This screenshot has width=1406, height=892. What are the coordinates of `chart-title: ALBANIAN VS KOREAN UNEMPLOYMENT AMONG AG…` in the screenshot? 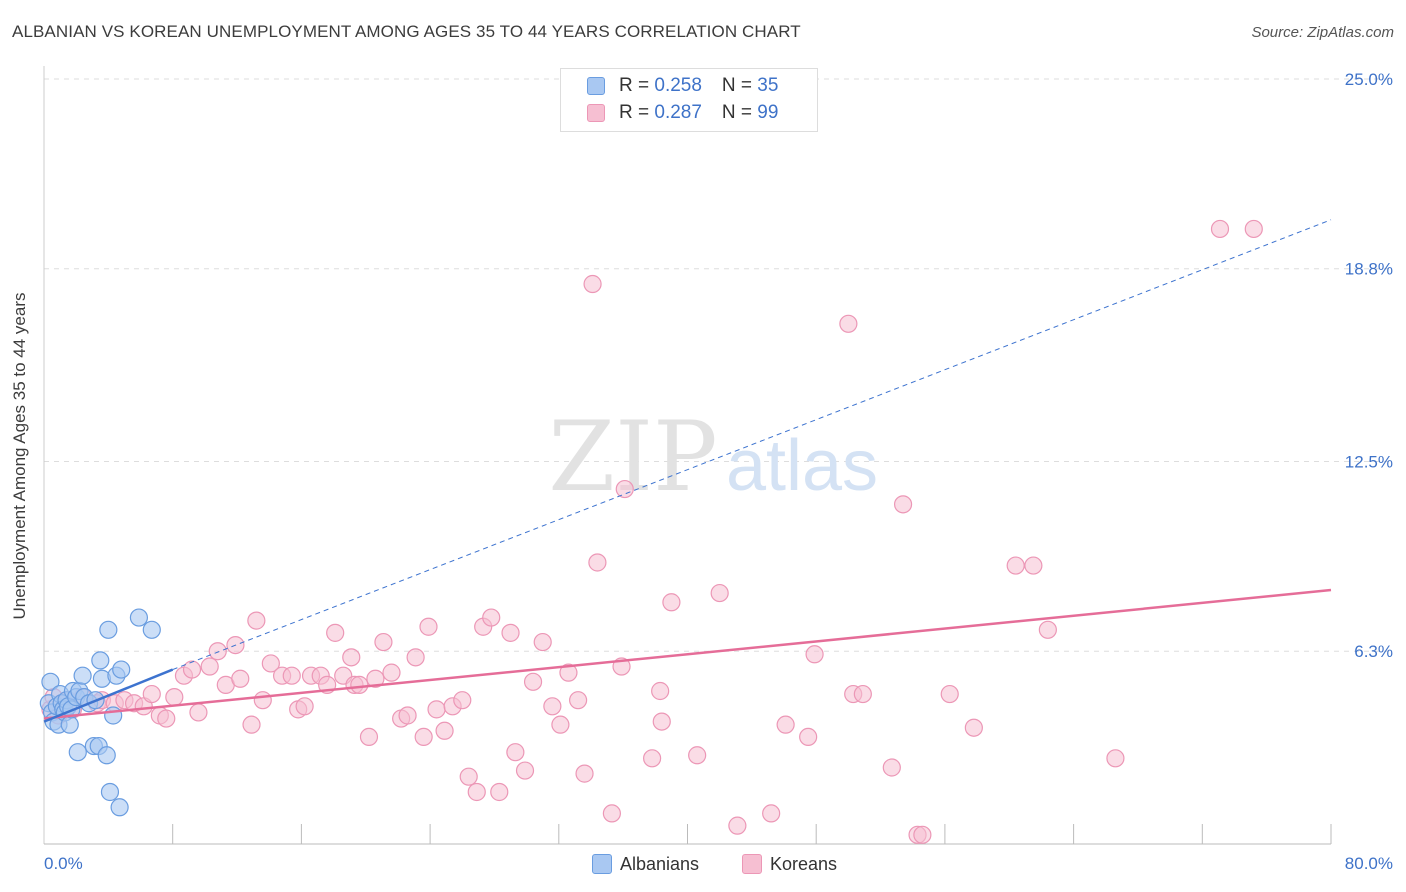 It's located at (406, 31).